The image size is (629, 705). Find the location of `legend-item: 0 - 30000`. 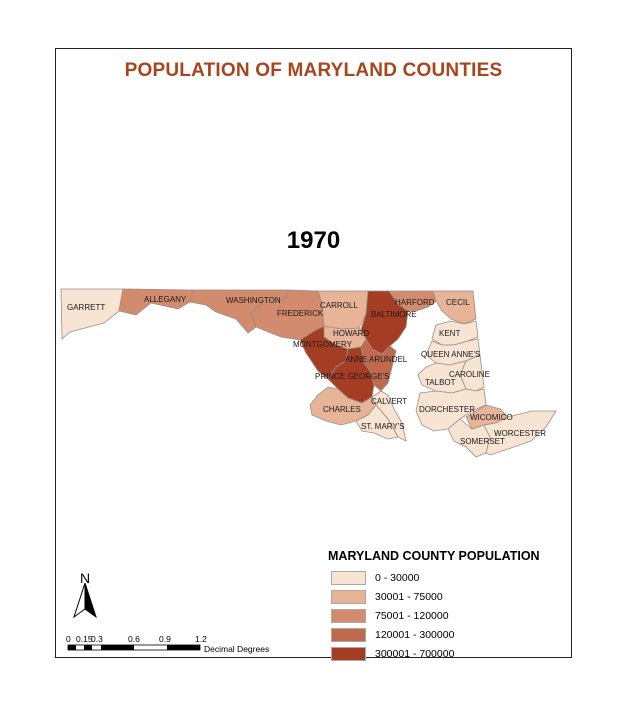

legend-item: 0 - 30000 is located at coordinates (450, 577).